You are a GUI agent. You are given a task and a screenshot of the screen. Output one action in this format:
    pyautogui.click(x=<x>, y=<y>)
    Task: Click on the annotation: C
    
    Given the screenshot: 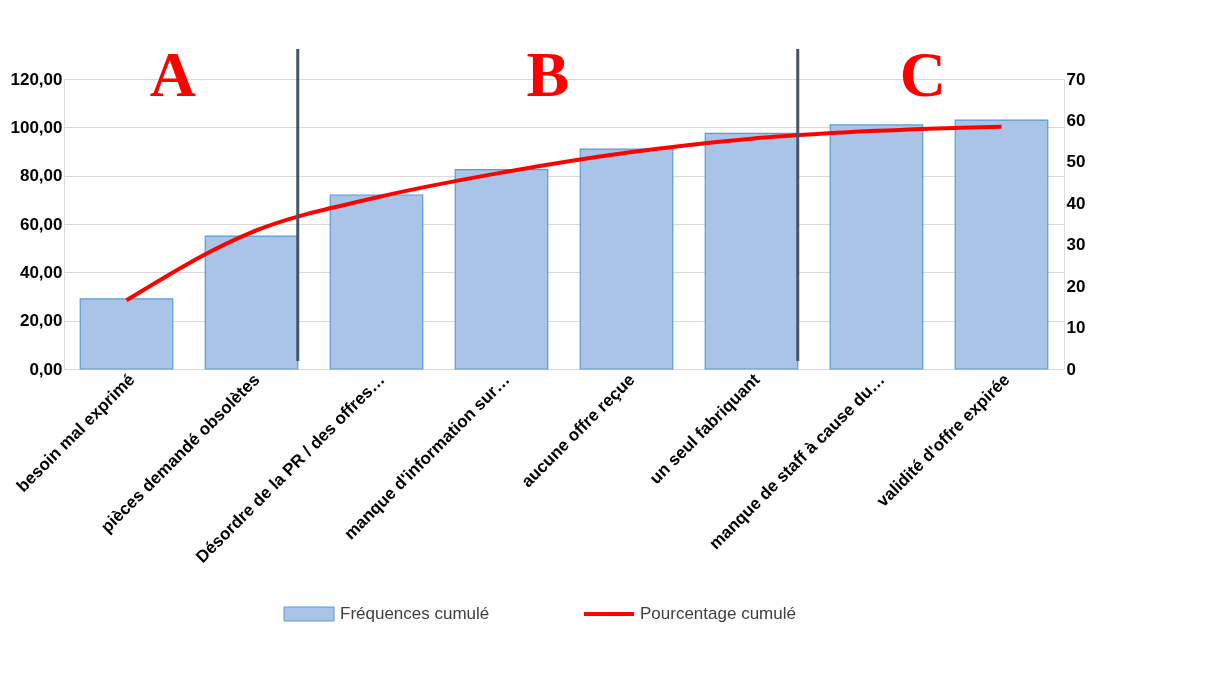 What is the action you would take?
    pyautogui.click(x=922, y=74)
    